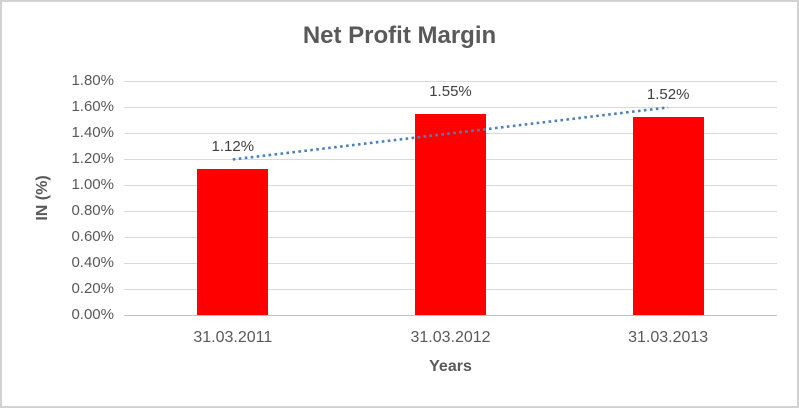  I want to click on x-tick-label: 31.03.2011, so click(233, 337).